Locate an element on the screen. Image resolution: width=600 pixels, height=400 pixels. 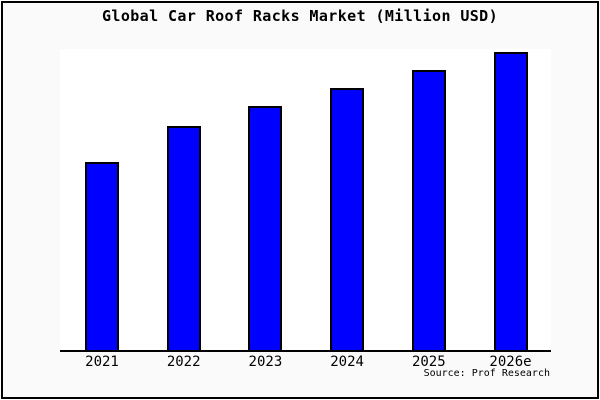
bar-2023 is located at coordinates (265, 228).